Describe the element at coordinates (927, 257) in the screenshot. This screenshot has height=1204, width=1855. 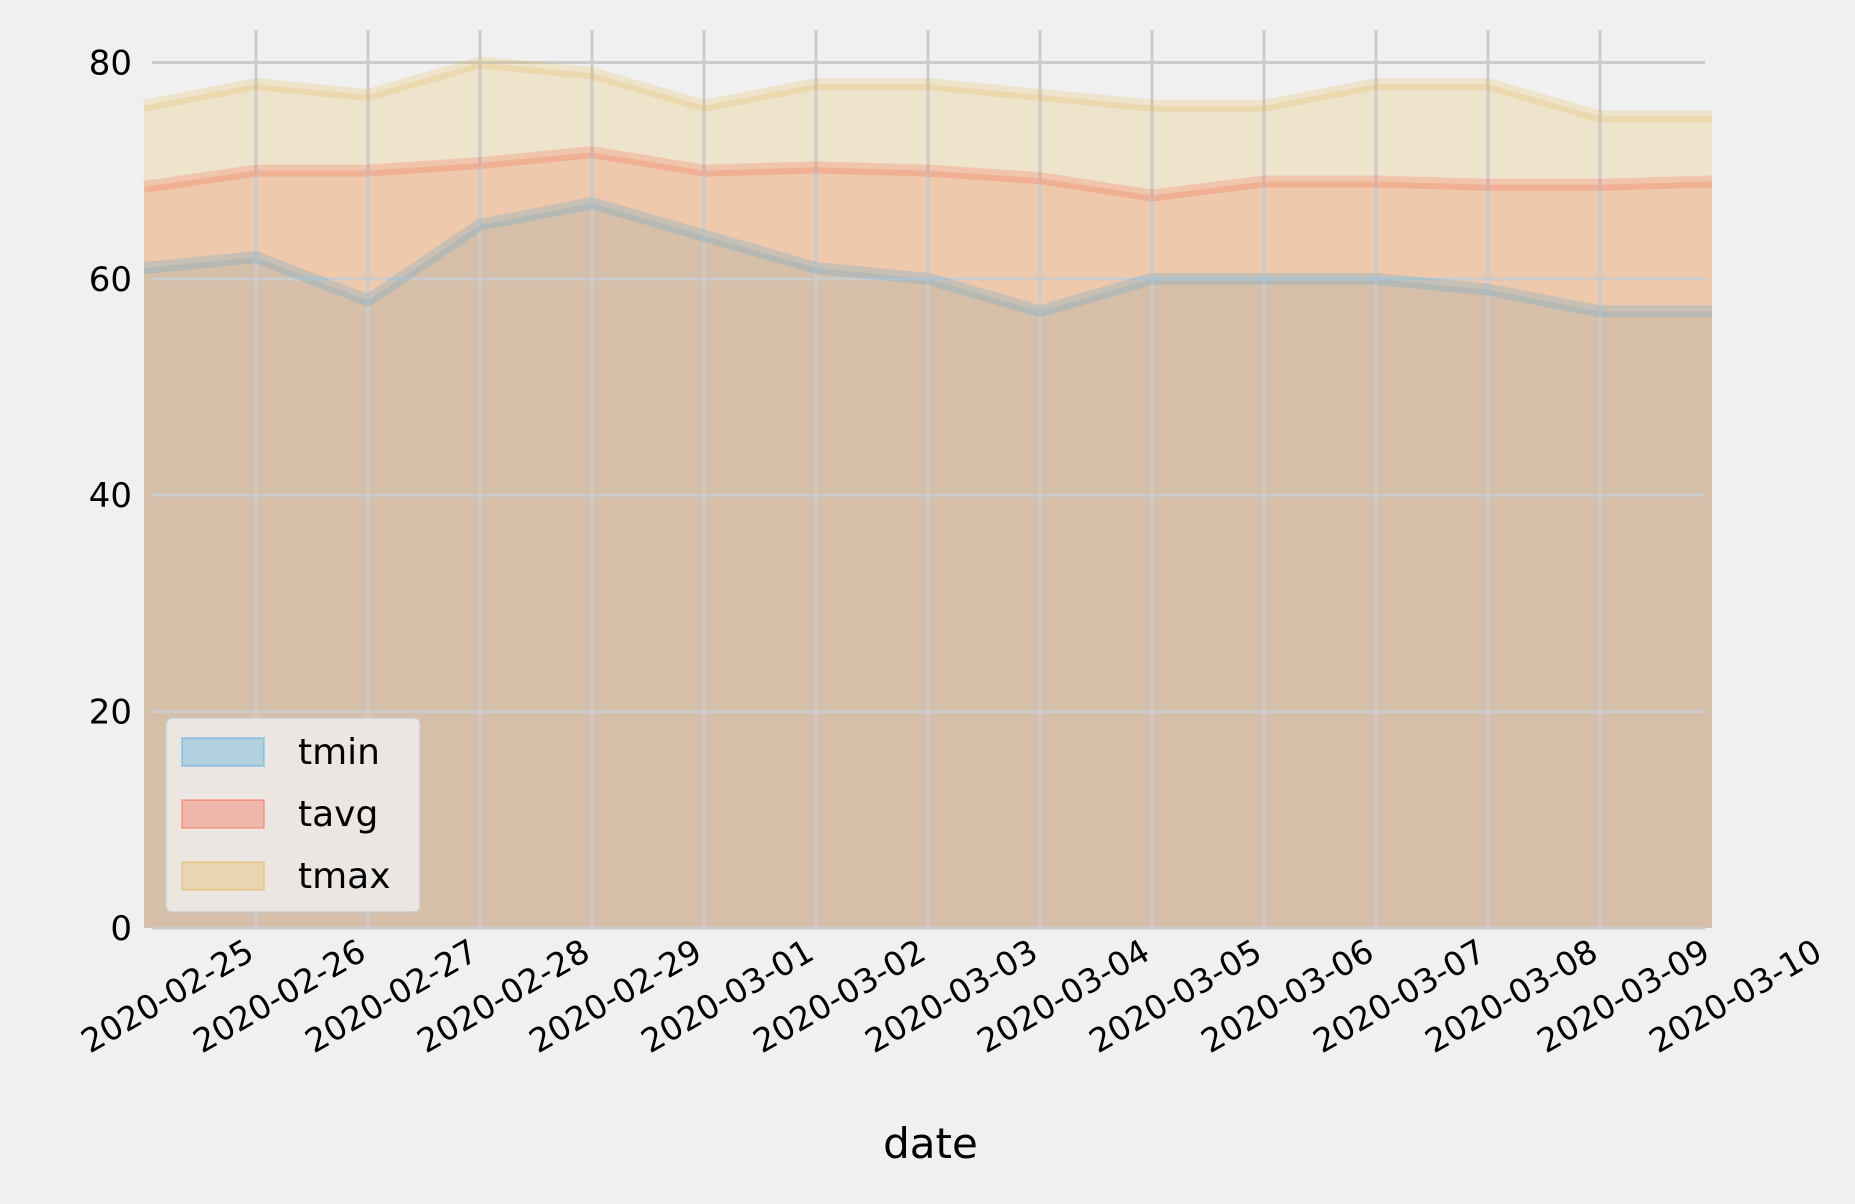
I see `line-tmin` at that location.